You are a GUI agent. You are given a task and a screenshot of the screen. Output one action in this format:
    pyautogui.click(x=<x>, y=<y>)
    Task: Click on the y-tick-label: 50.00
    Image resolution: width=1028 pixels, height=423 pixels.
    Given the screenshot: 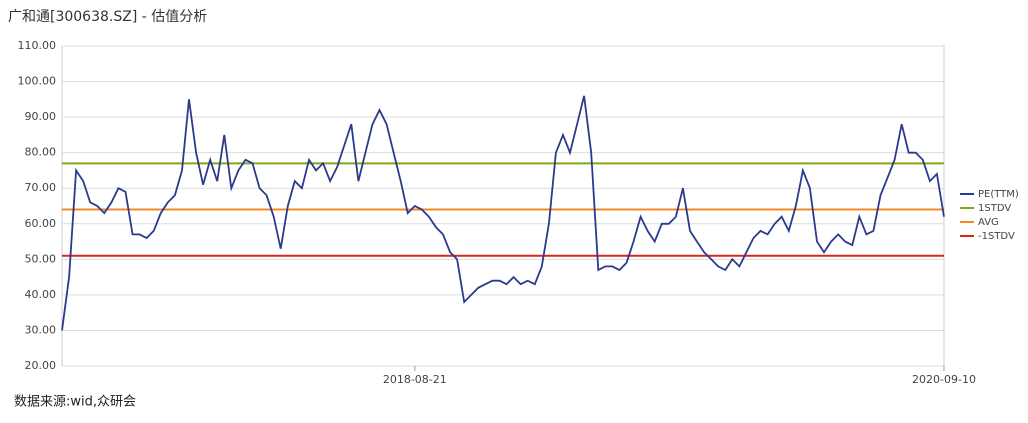 What is the action you would take?
    pyautogui.click(x=41, y=258)
    